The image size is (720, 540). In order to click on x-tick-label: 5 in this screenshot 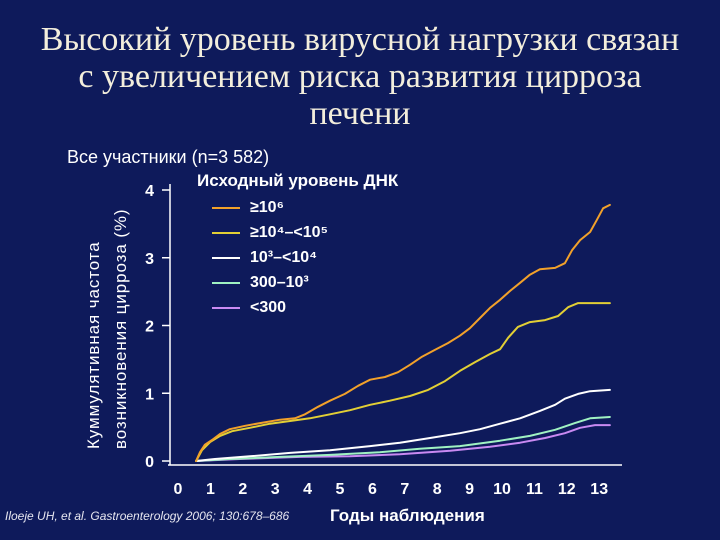, I will do `click(340, 489)`.